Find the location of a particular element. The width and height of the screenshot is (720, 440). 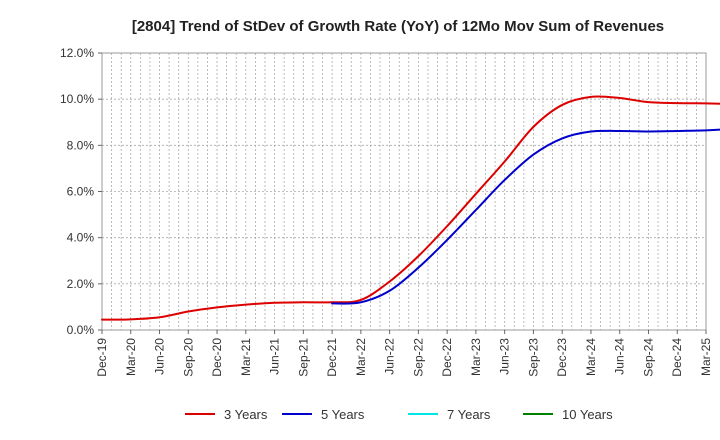

legend-label: 5 Years is located at coordinates (343, 414).